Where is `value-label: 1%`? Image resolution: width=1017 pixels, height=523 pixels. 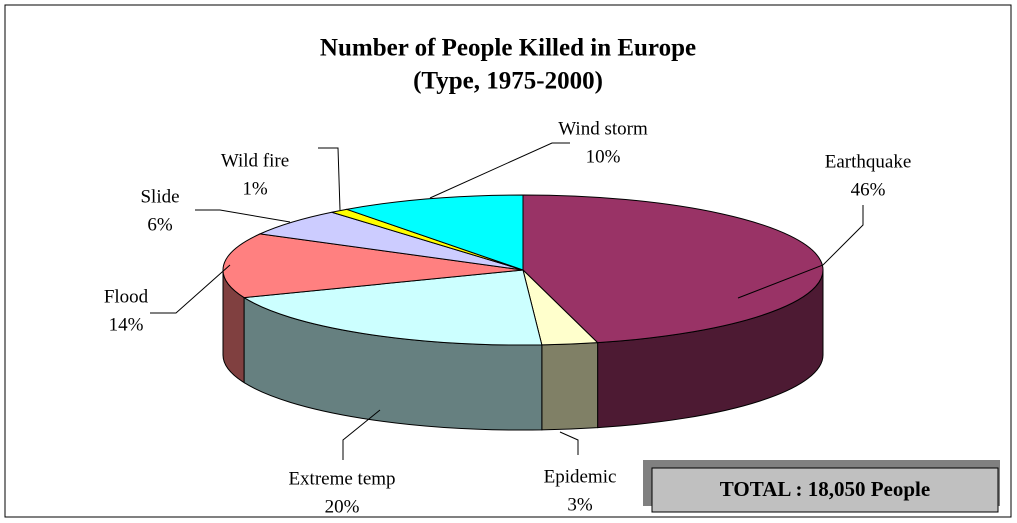 value-label: 1% is located at coordinates (255, 188).